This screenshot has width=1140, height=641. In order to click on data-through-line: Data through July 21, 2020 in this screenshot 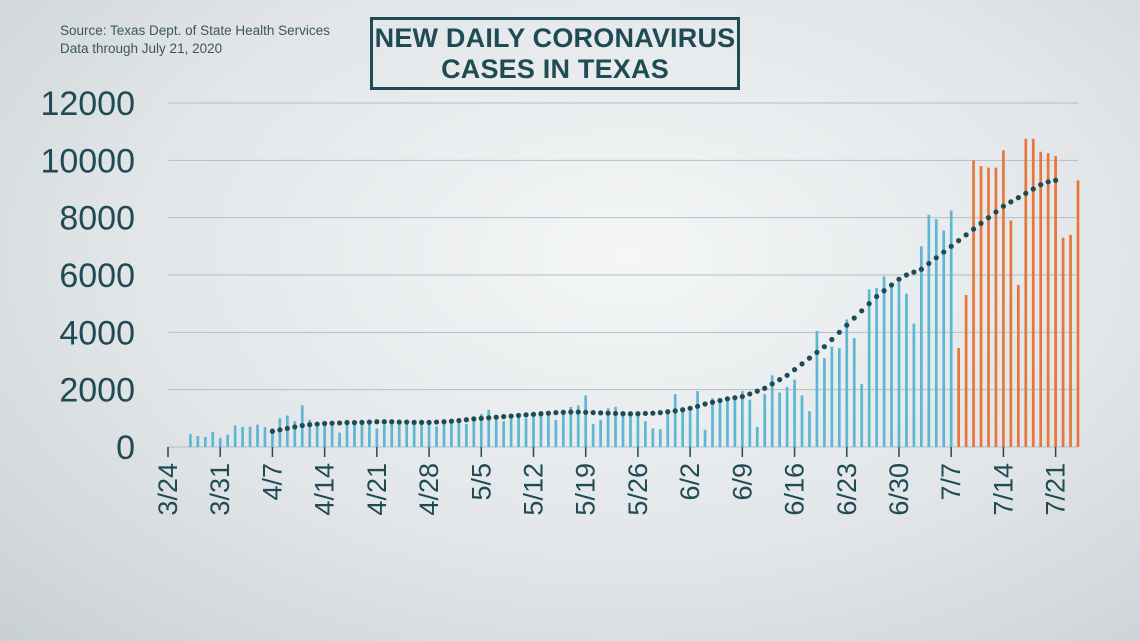, I will do `click(141, 48)`.